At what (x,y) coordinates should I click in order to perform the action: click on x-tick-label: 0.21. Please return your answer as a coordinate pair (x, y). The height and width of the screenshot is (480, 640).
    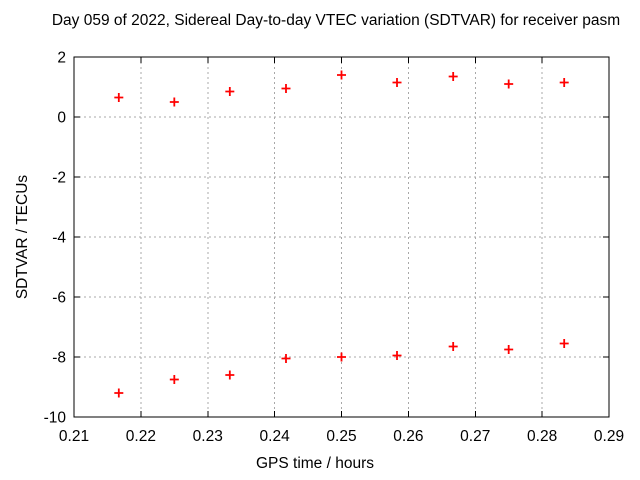
    Looking at the image, I should click on (74, 436).